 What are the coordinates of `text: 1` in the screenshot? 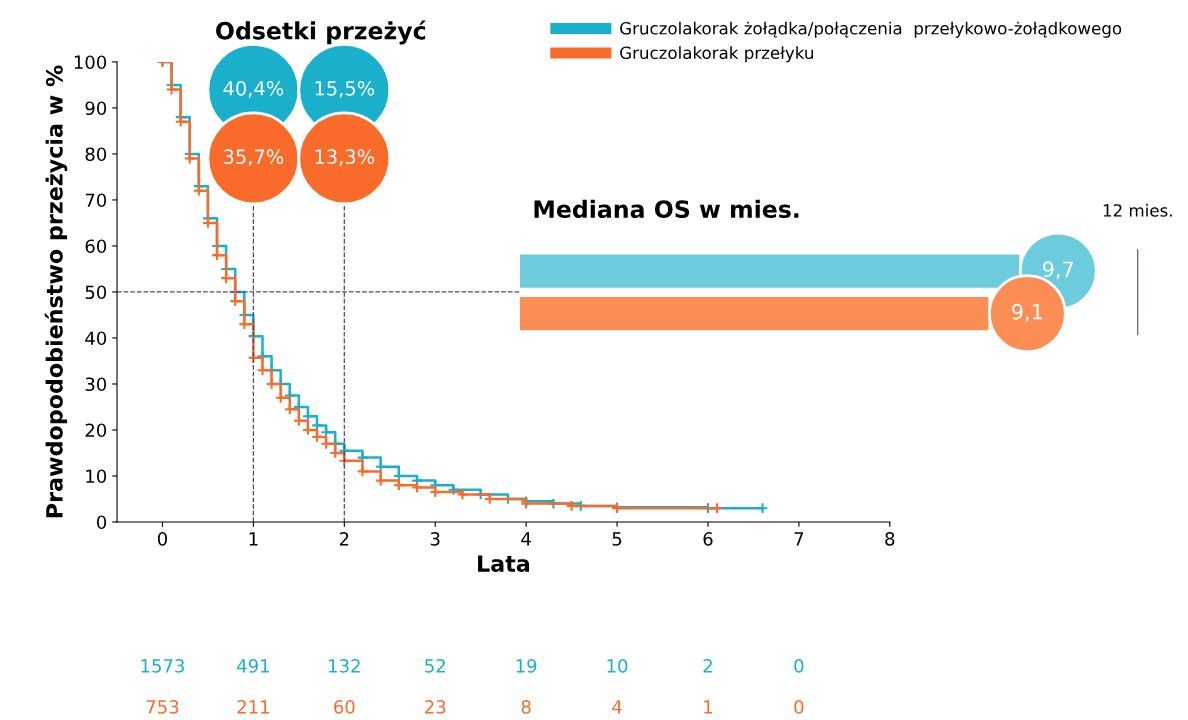 It's located at (708, 707).